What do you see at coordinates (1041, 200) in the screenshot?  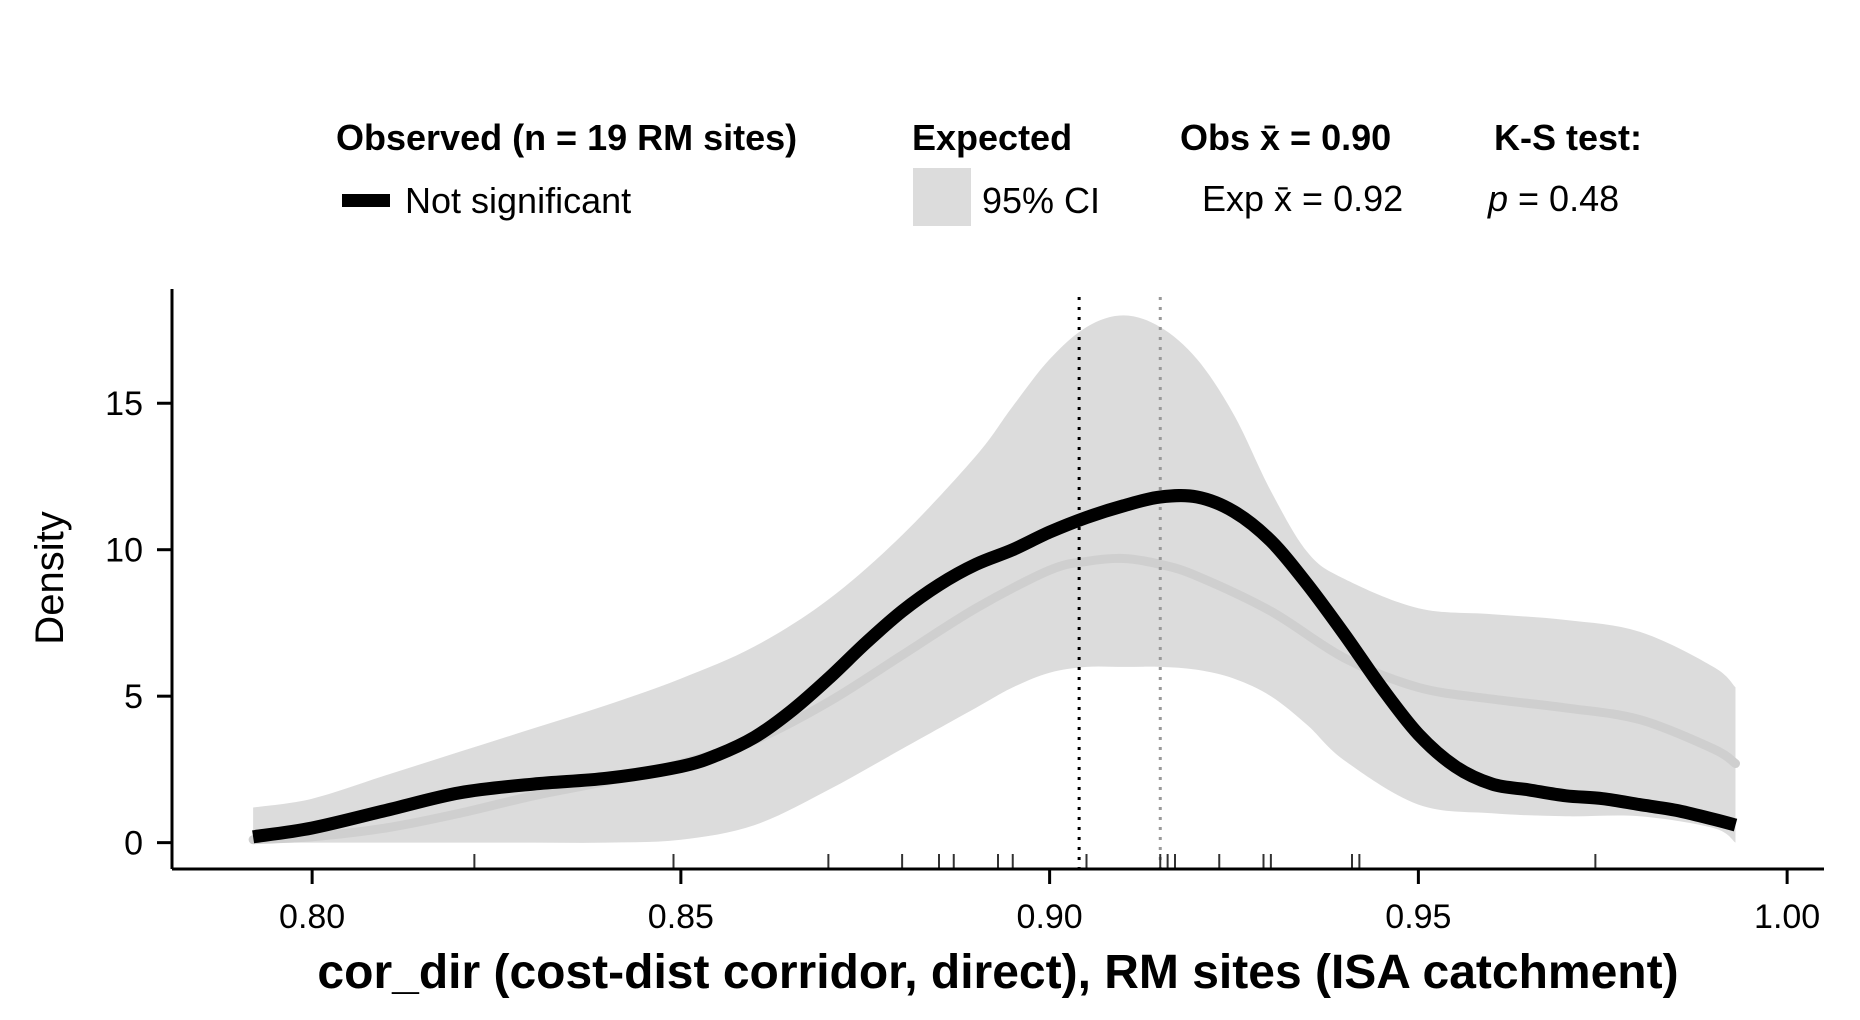 I see `legend-ci-item: 95% CI` at bounding box center [1041, 200].